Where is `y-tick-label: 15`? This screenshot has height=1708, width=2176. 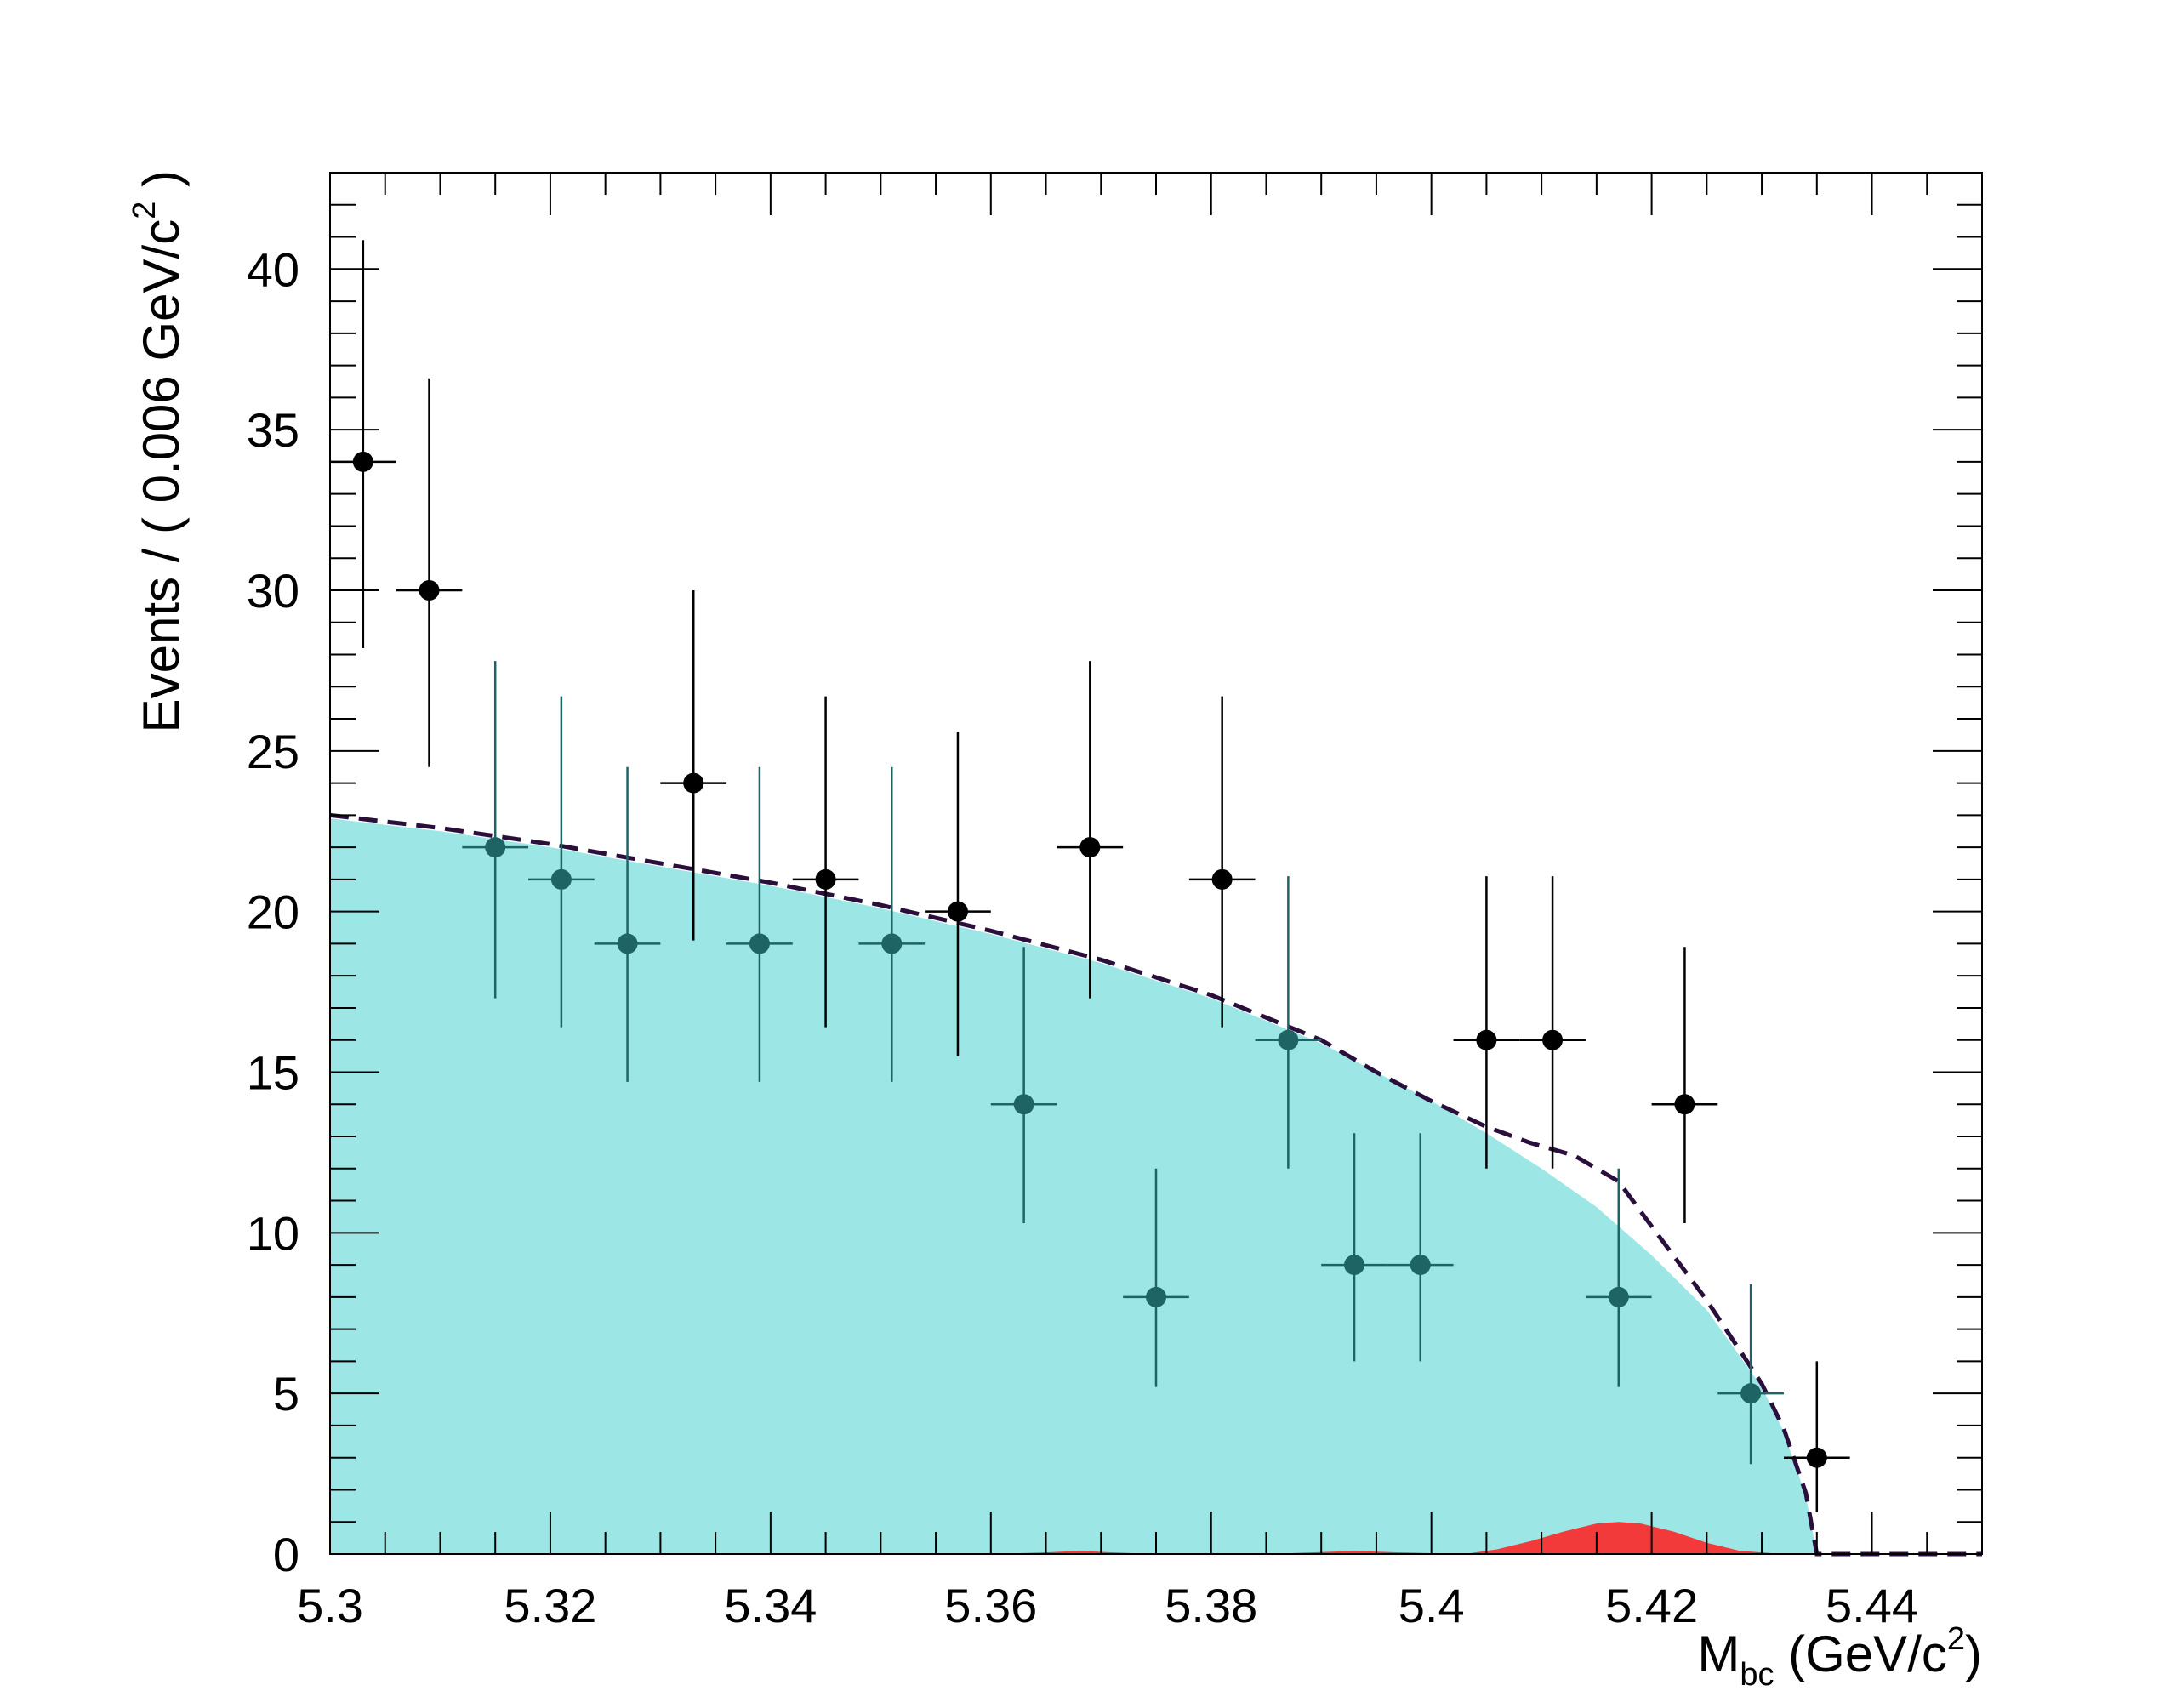 y-tick-label: 15 is located at coordinates (273, 1072).